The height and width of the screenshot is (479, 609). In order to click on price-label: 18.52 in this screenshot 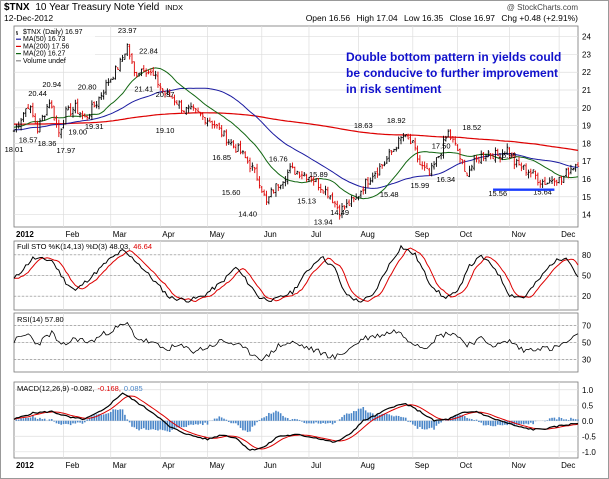, I will do `click(471, 127)`.